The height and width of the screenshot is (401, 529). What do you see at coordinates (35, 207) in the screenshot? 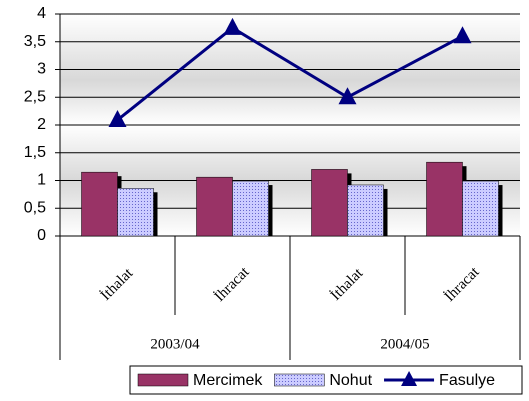
I see `y-tick-label: 0,5` at bounding box center [35, 207].